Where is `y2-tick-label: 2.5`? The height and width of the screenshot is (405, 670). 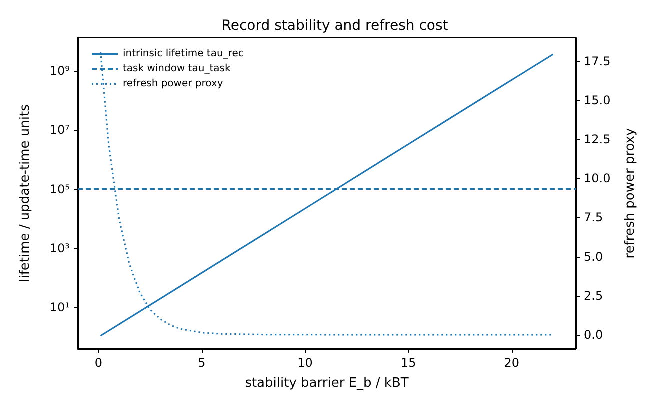 y2-tick-label: 2.5 is located at coordinates (594, 295).